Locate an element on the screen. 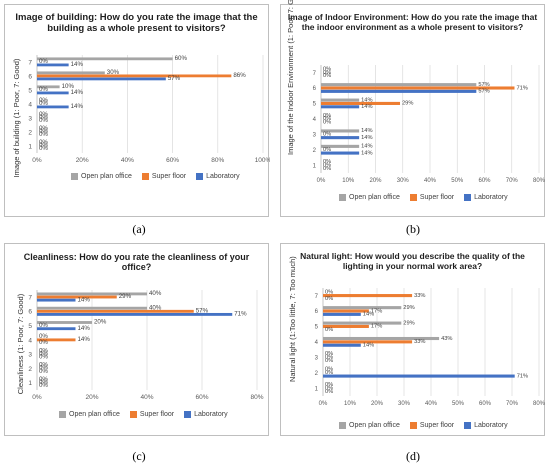 Image resolution: width=550 pixels, height=467 pixels. x-tick-label: 0% is located at coordinates (37, 397).